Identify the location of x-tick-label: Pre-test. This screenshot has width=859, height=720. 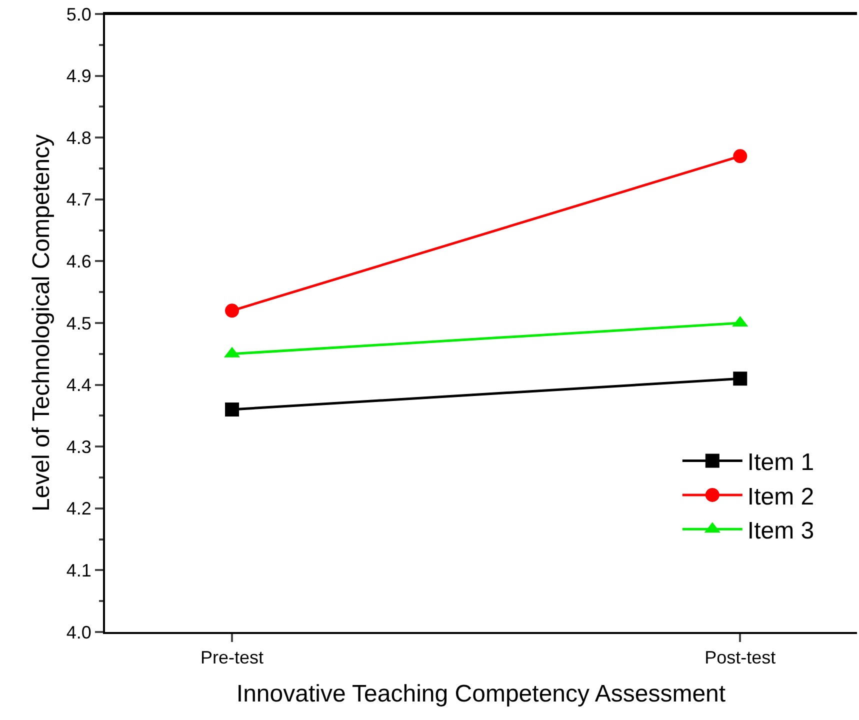
(232, 658).